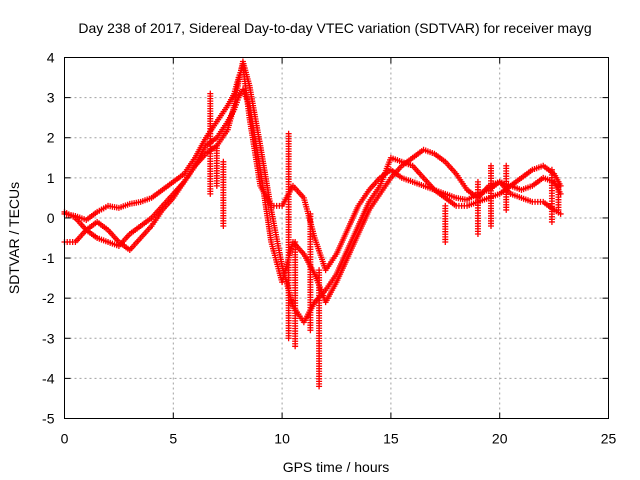  I want to click on y-tick-label: -4, so click(48, 378).